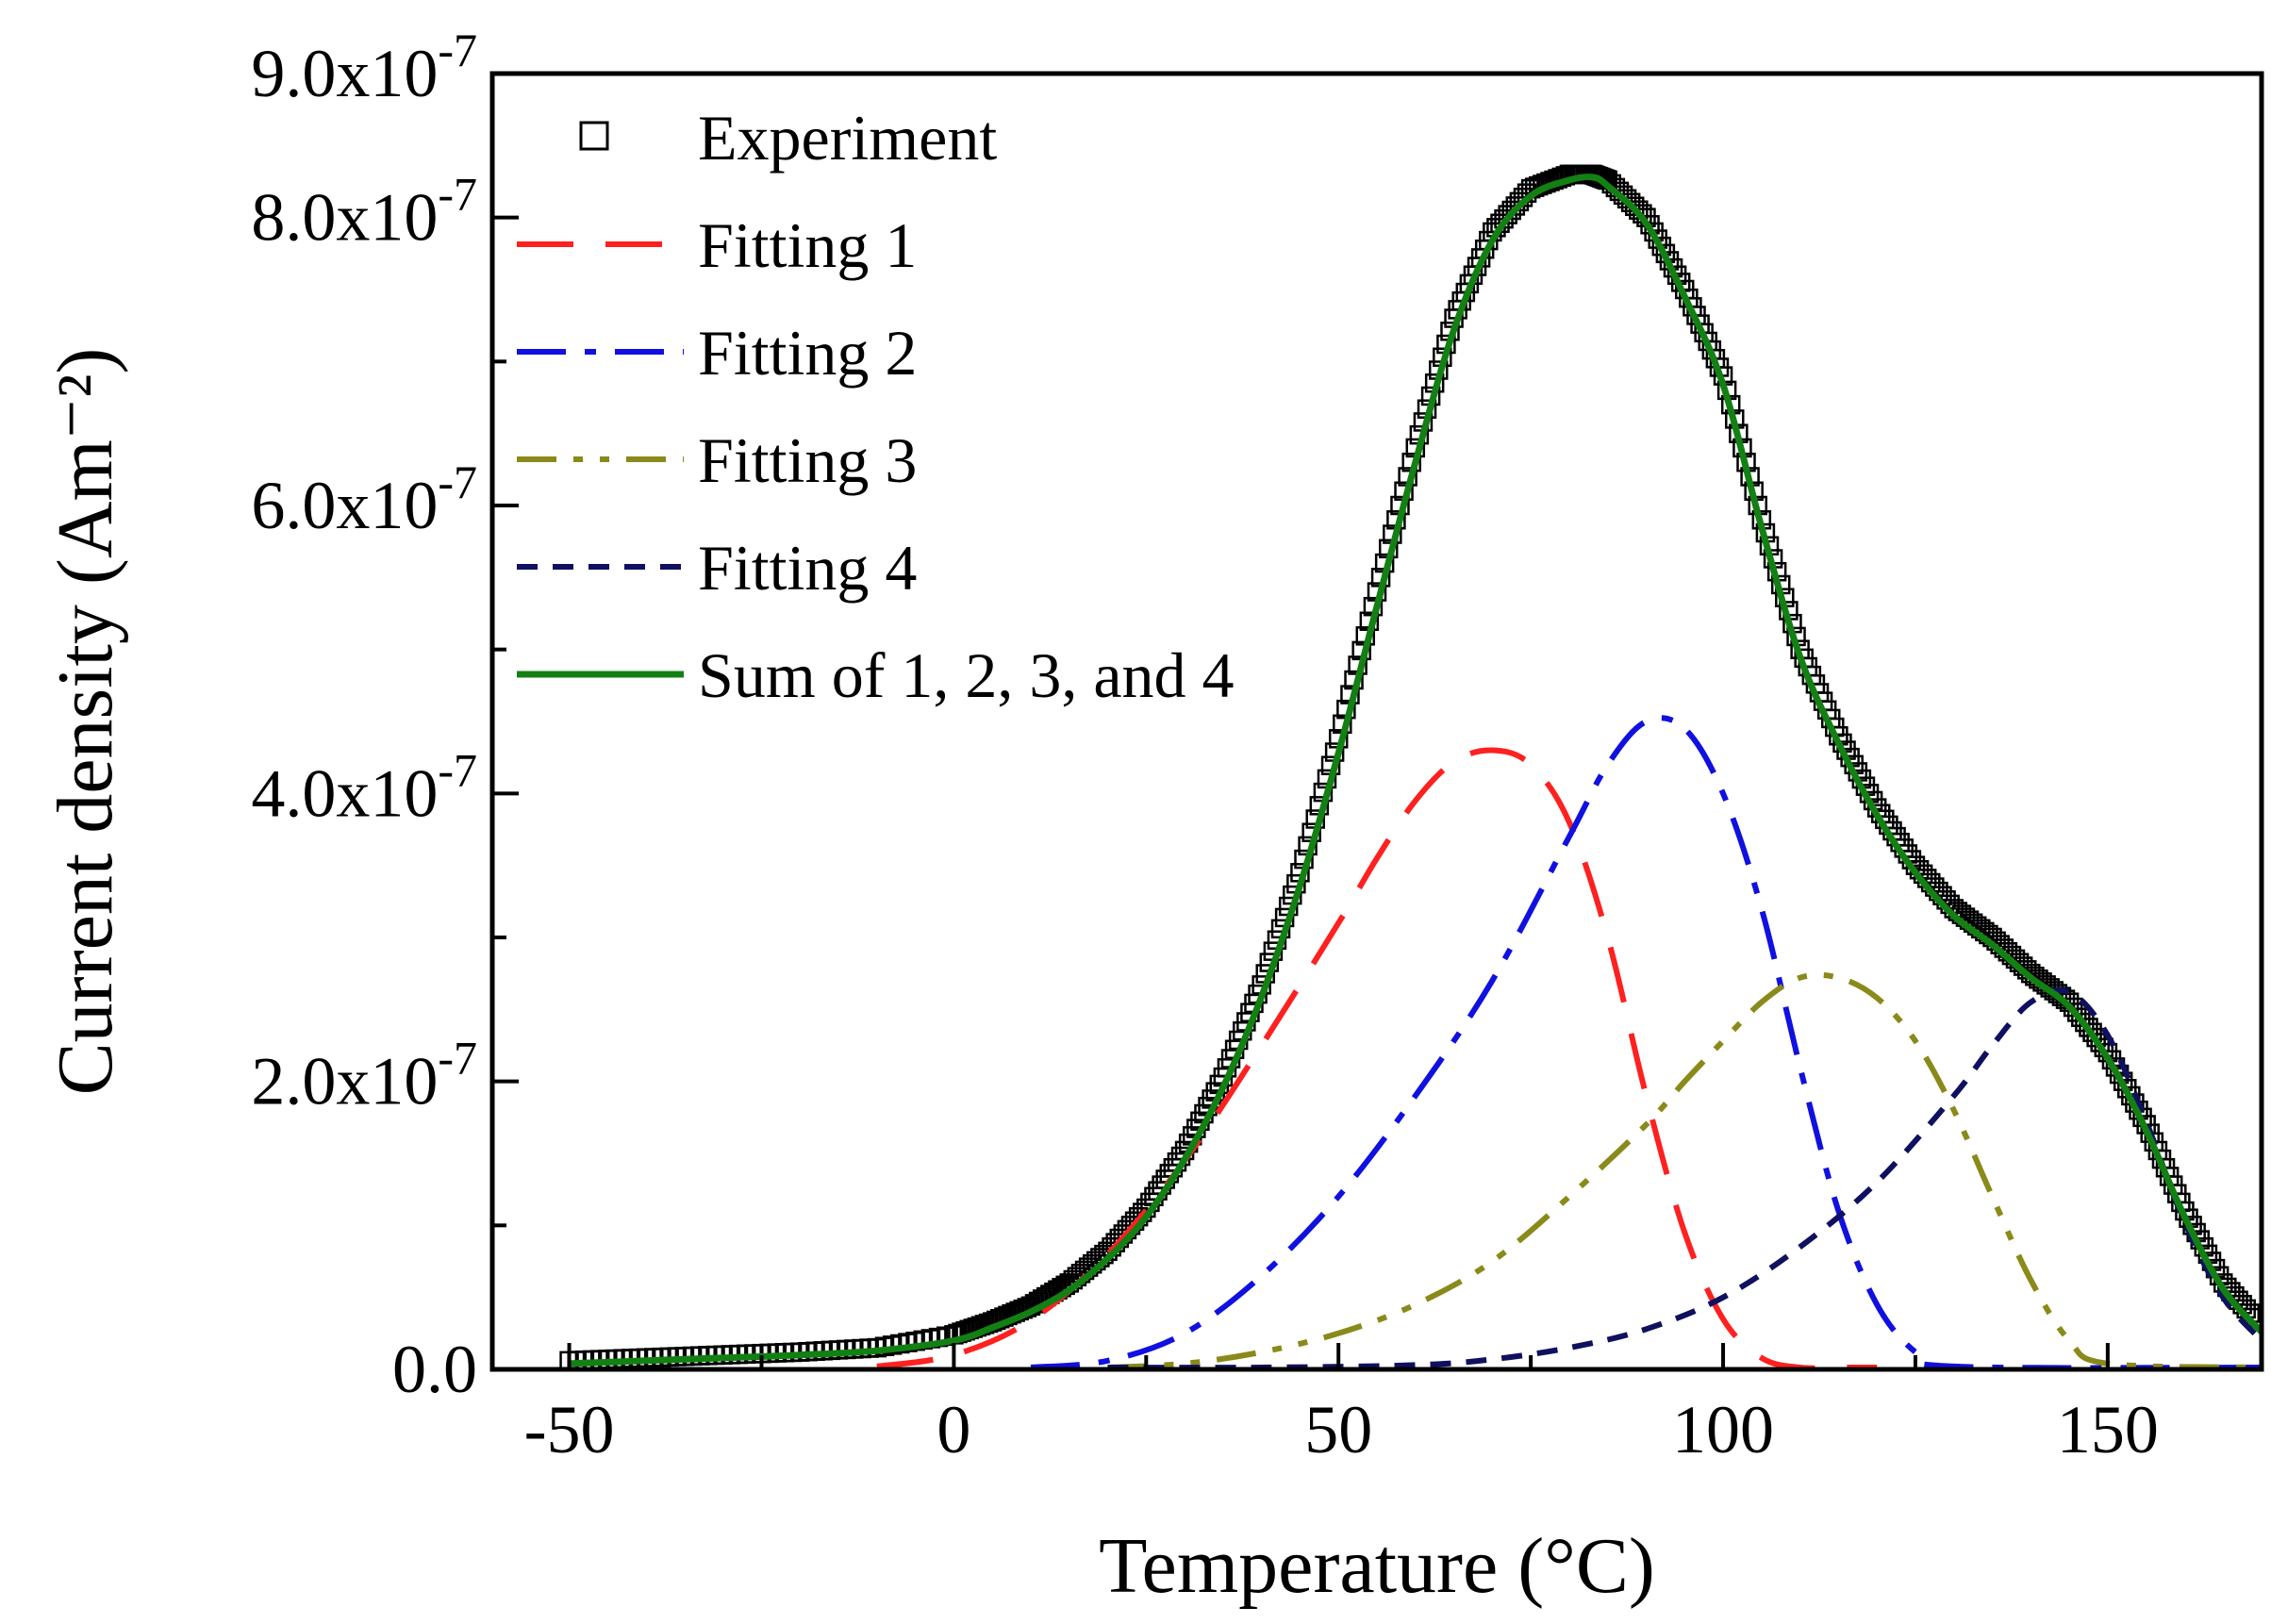 Image resolution: width=2271 pixels, height=1624 pixels. Describe the element at coordinates (364, 67) in the screenshot. I see `y-tick-label: 9.0x10⁻⁷` at that location.